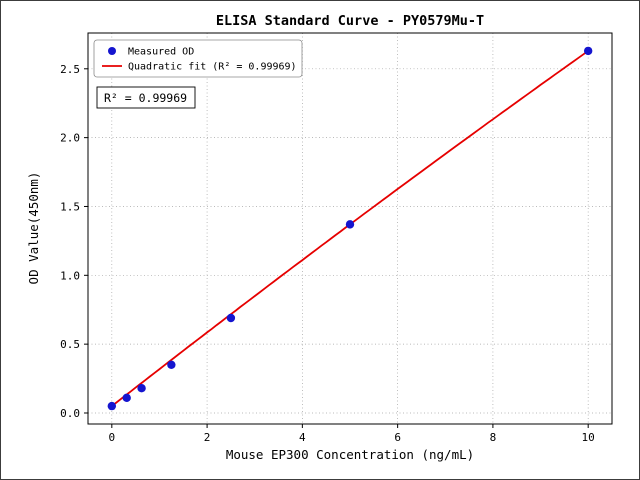 This screenshot has width=640, height=480. I want to click on y-tick-label: 0.5, so click(70, 344).